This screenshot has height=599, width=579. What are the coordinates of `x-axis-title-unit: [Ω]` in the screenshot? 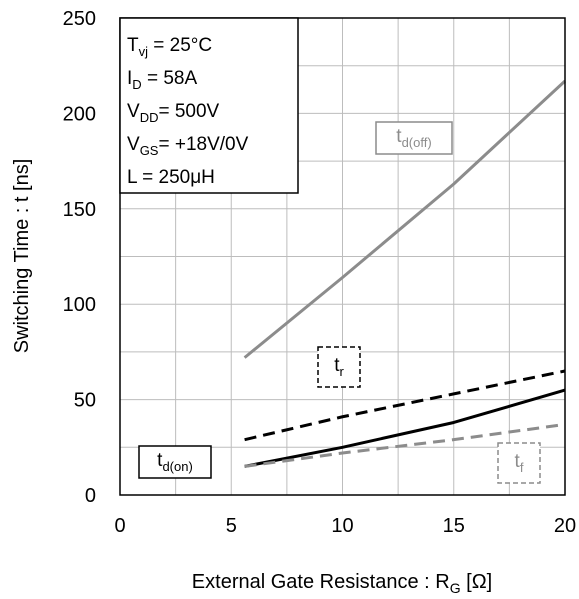 It's located at (477, 582).